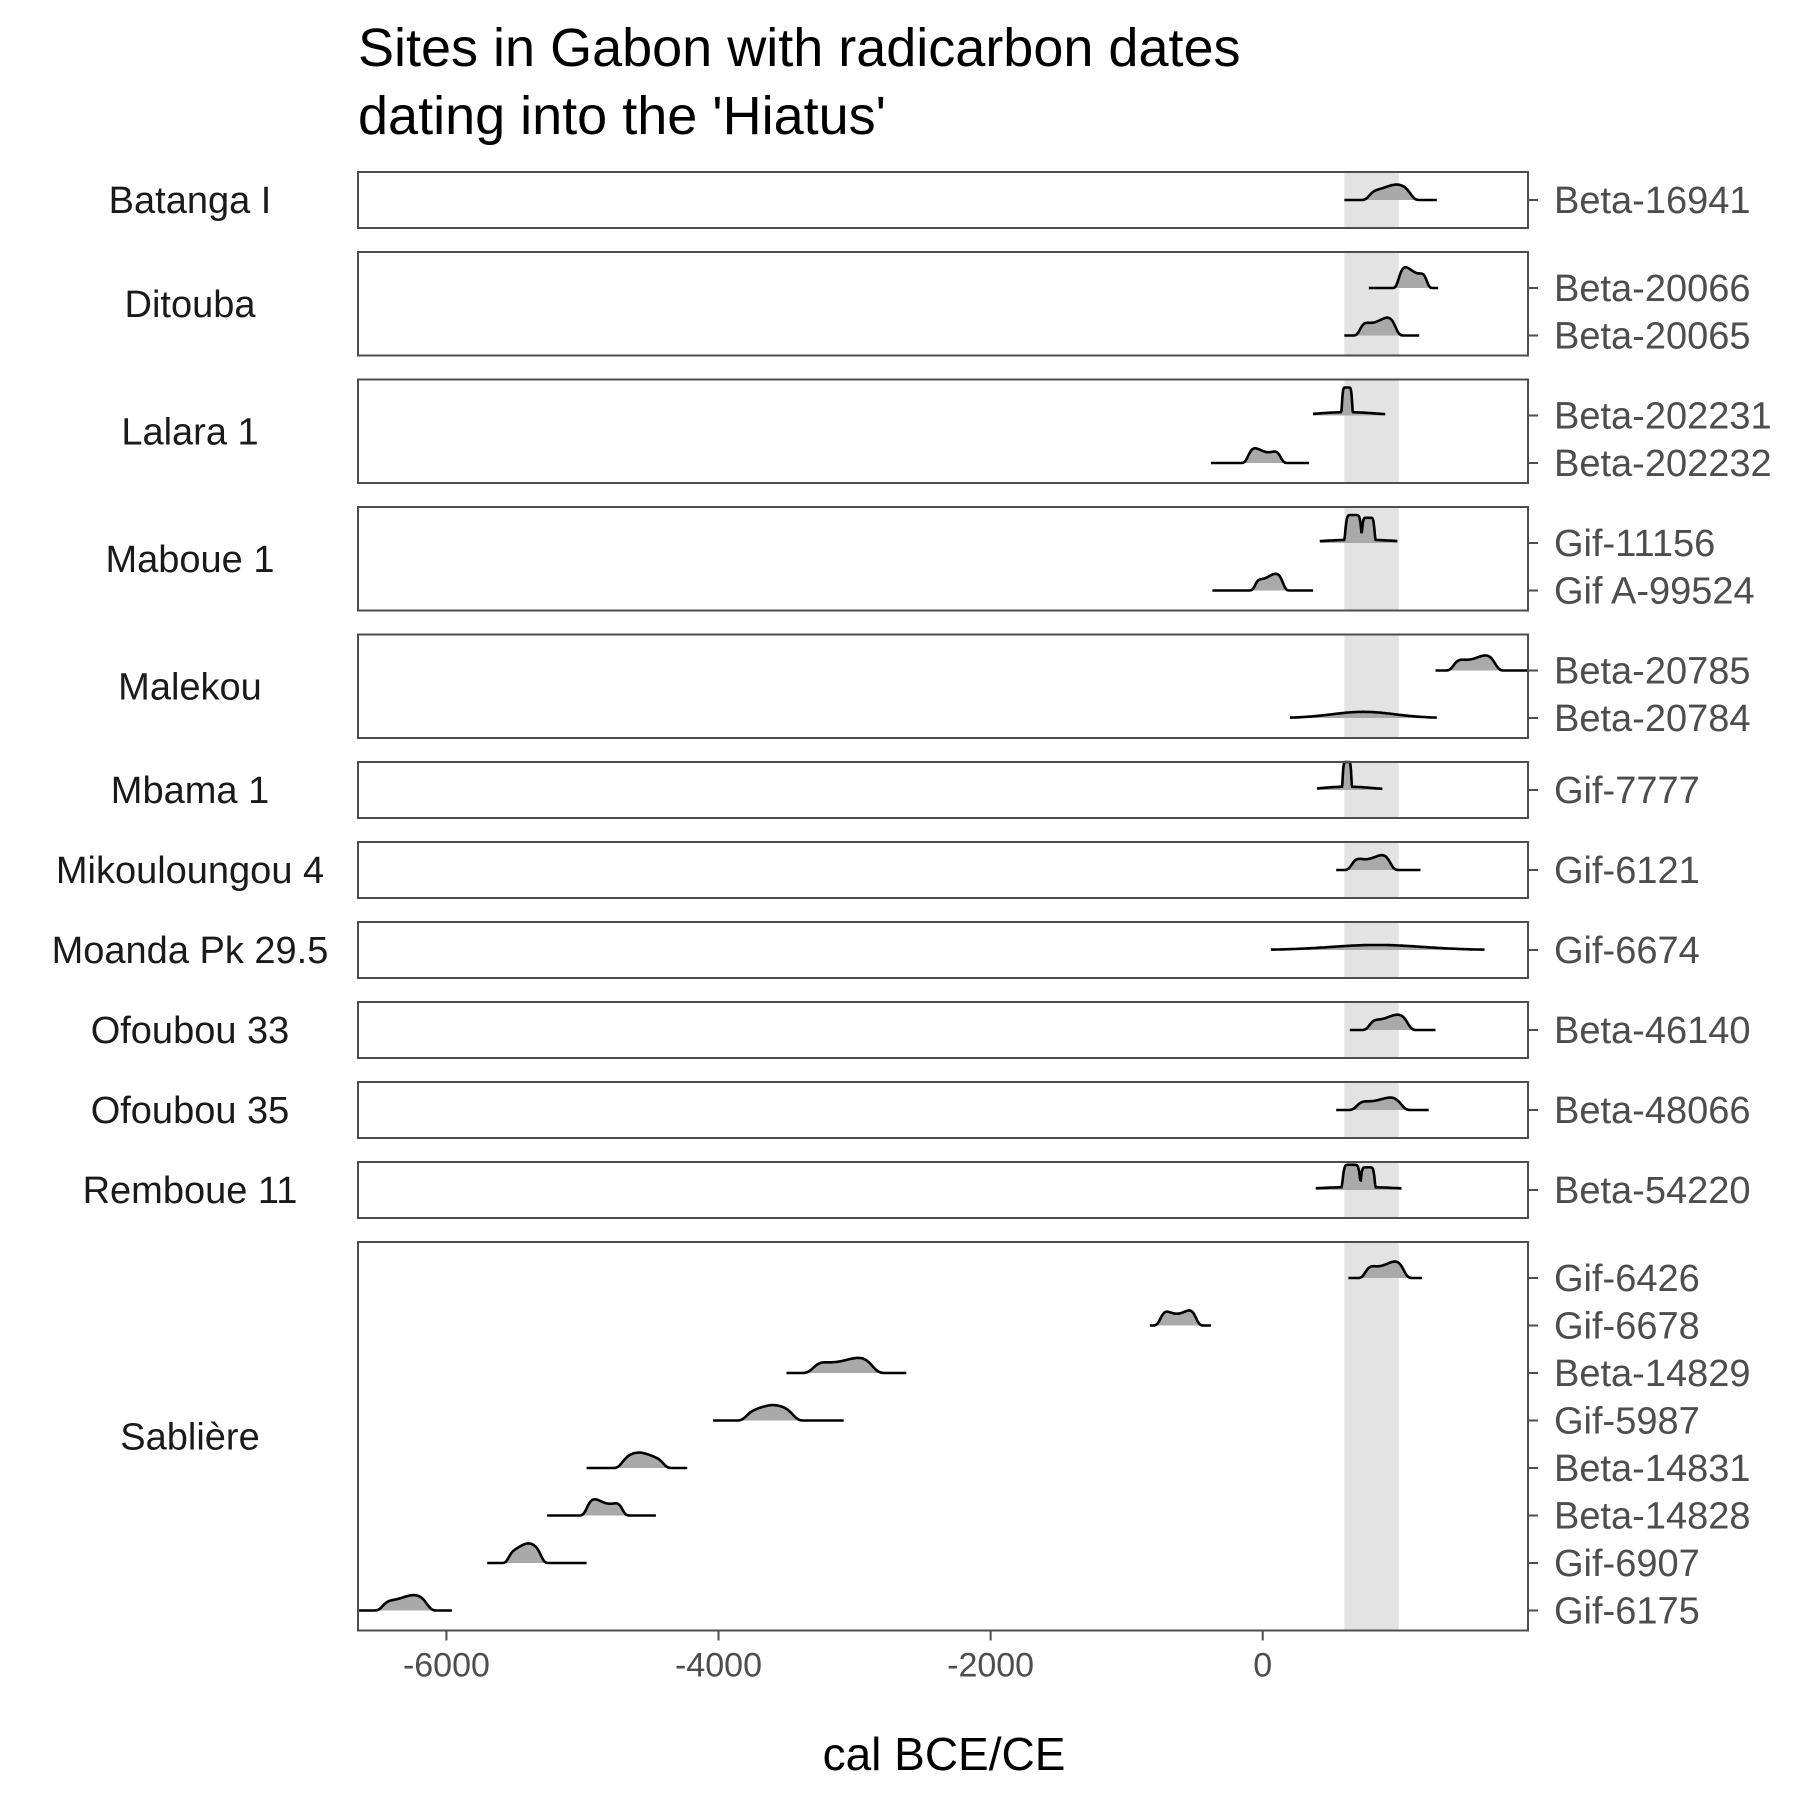  Describe the element at coordinates (990, 1666) in the screenshot. I see `x-tick-label: -2000` at that location.